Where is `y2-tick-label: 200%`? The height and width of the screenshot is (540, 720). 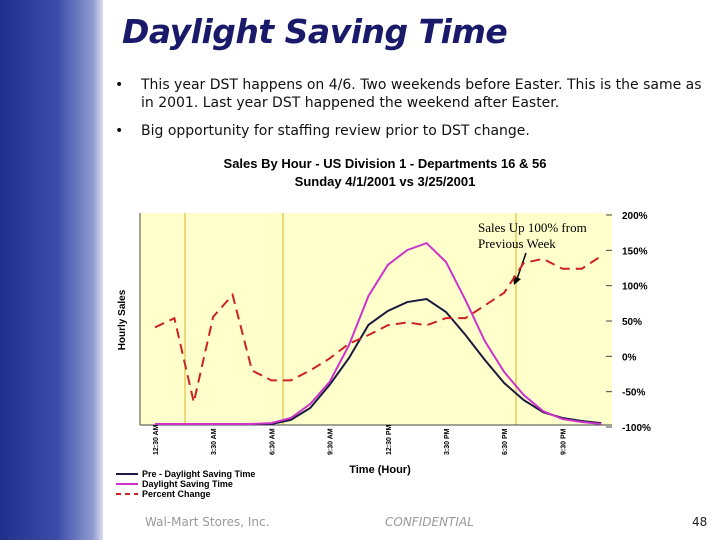
y2-tick-label: 200% is located at coordinates (635, 216).